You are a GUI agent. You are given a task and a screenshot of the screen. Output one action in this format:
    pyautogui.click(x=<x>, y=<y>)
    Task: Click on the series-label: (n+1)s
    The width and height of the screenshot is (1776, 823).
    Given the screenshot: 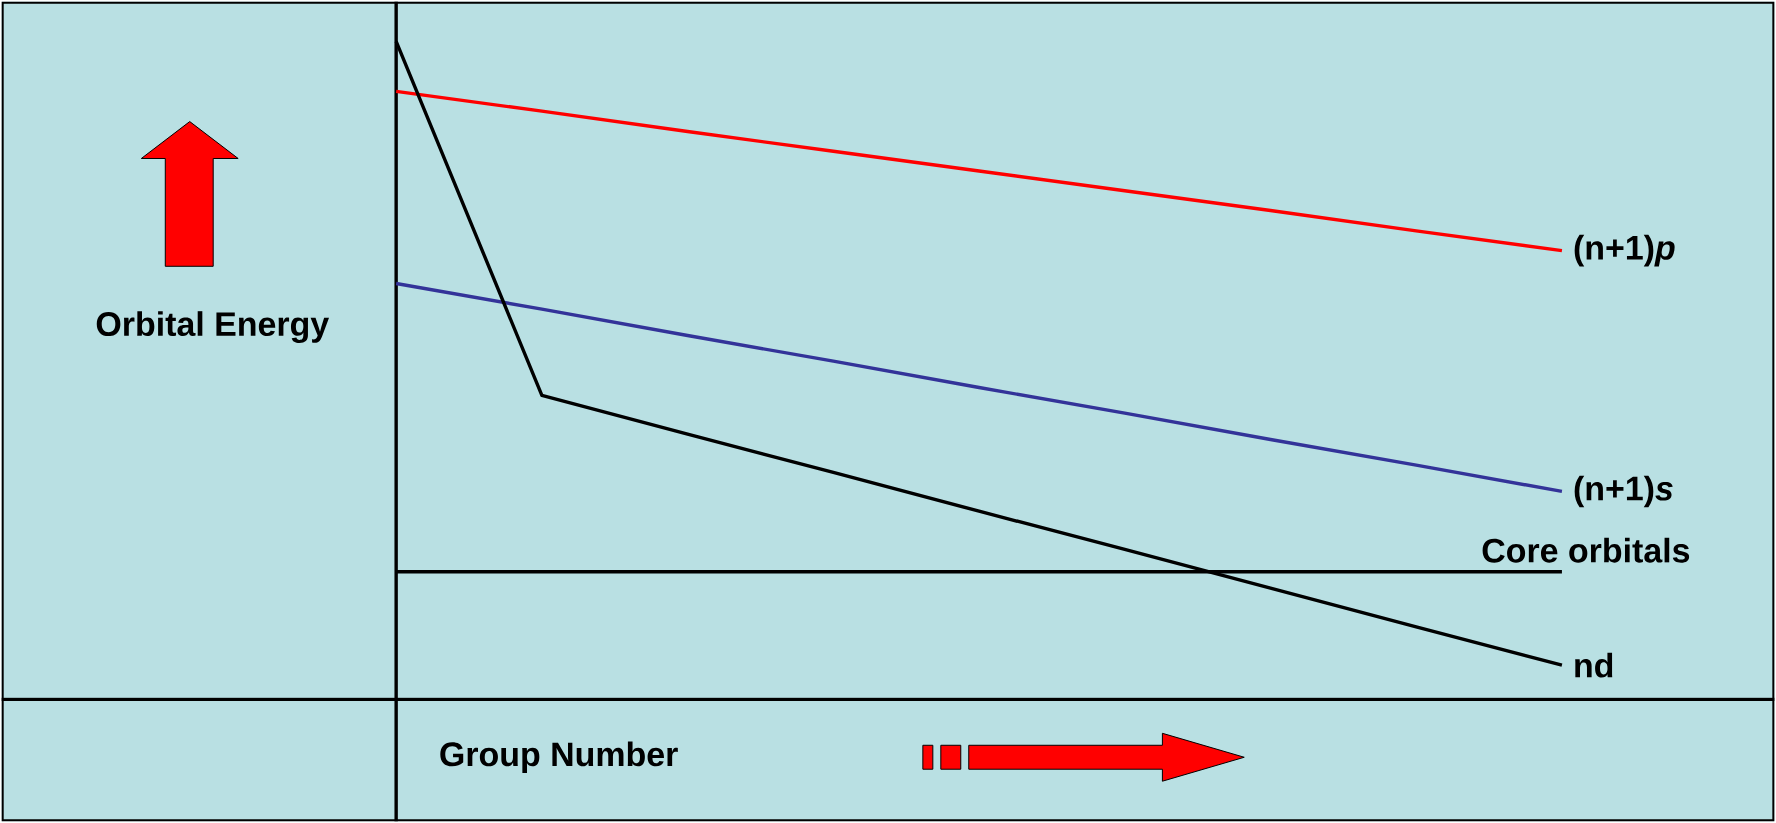 What is the action you would take?
    pyautogui.click(x=1623, y=491)
    